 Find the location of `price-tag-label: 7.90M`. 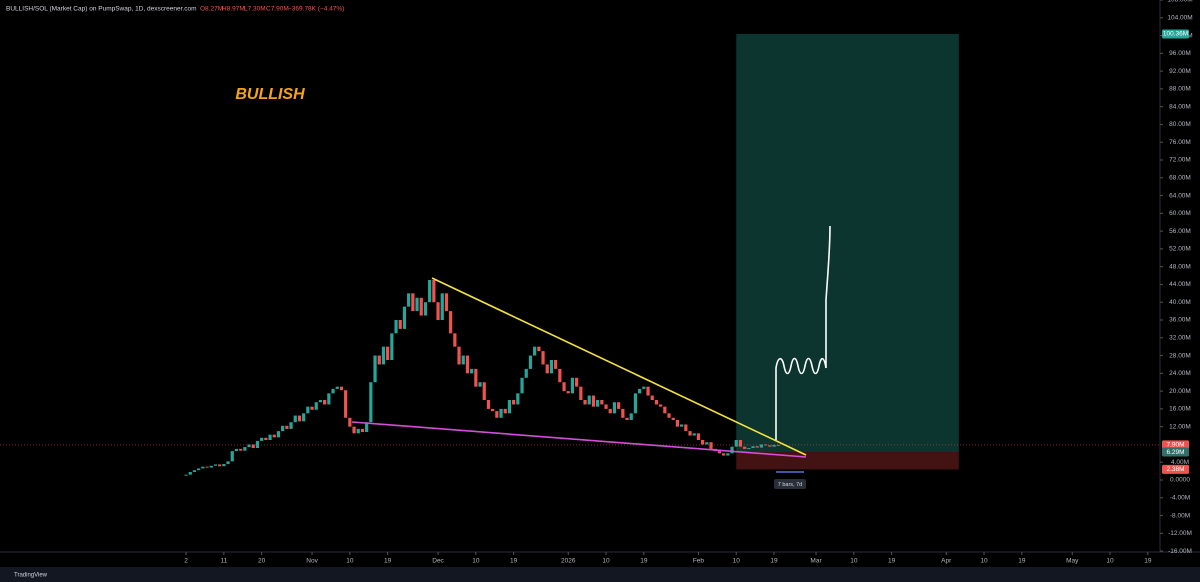

price-tag-label: 7.90M is located at coordinates (1175, 445).